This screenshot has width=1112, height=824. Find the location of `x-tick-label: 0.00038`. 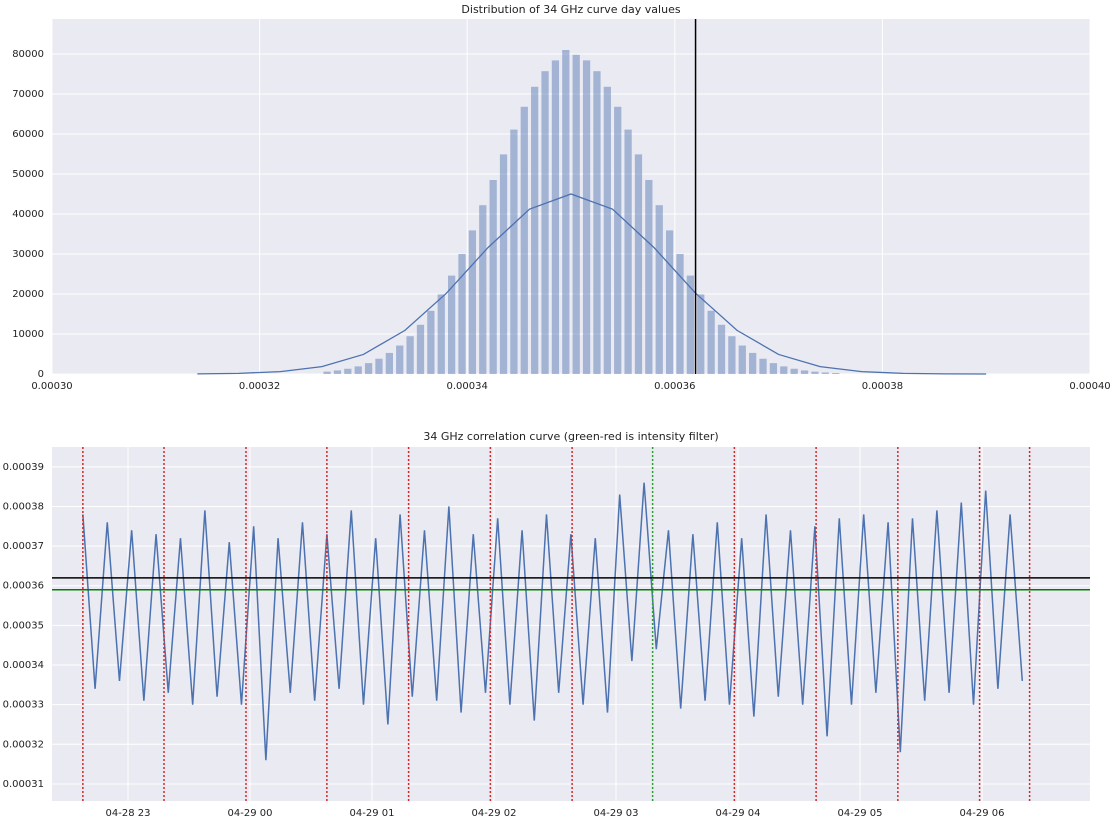

x-tick-label: 0.00038 is located at coordinates (882, 386).